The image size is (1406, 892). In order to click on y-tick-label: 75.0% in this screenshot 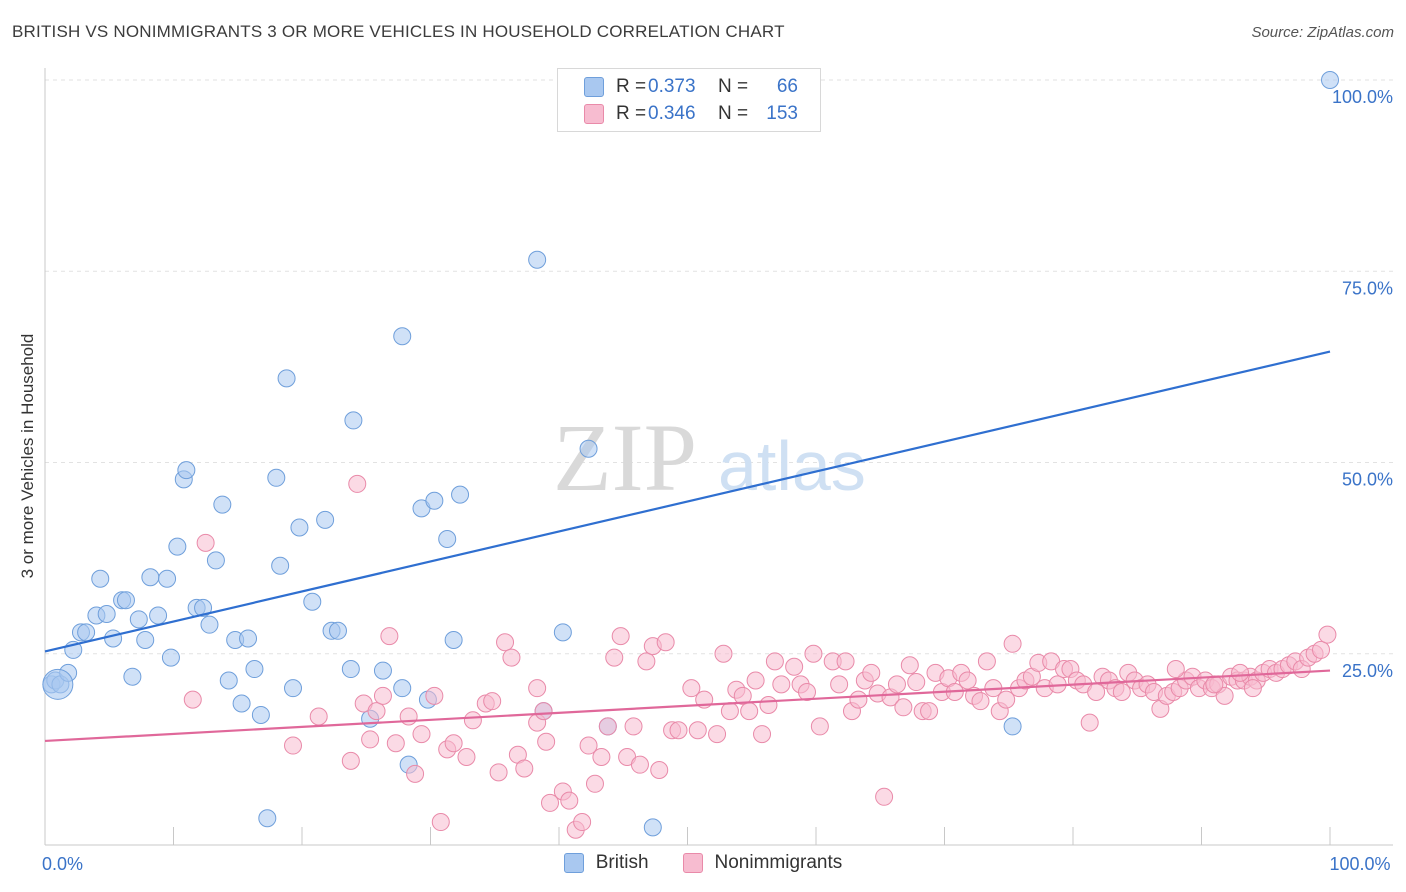, I will do `click(1367, 288)`.